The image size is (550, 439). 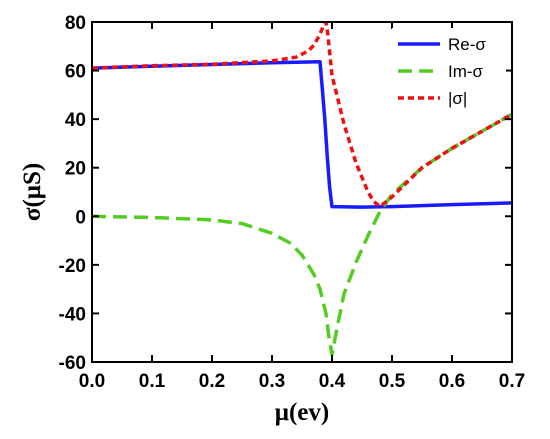 I want to click on x-tick-label: 0.2, so click(x=212, y=381).